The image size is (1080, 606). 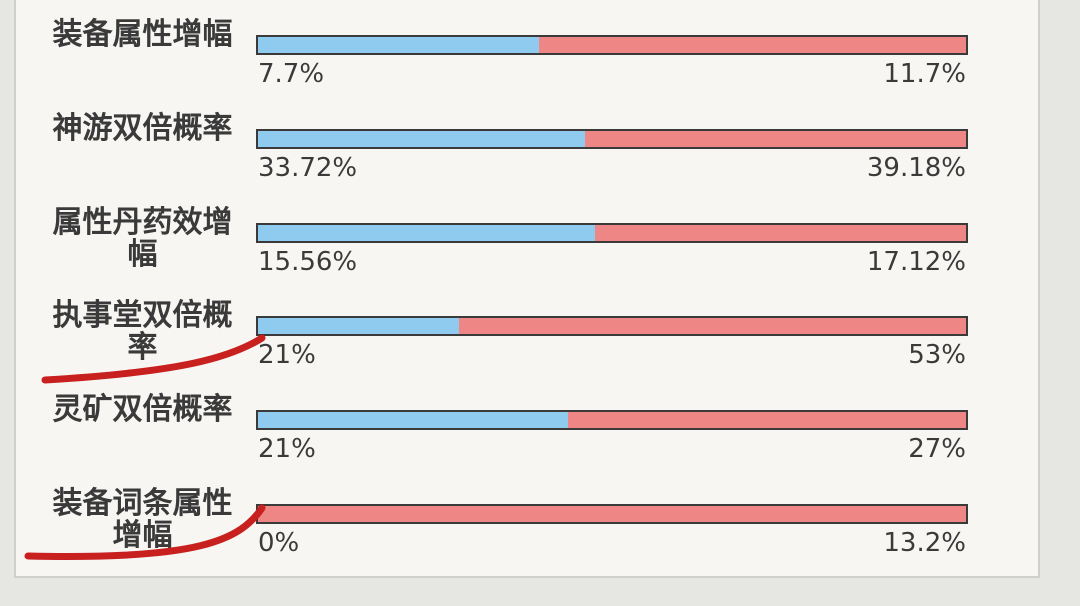 What do you see at coordinates (937, 449) in the screenshot?
I see `max-value: 27%` at bounding box center [937, 449].